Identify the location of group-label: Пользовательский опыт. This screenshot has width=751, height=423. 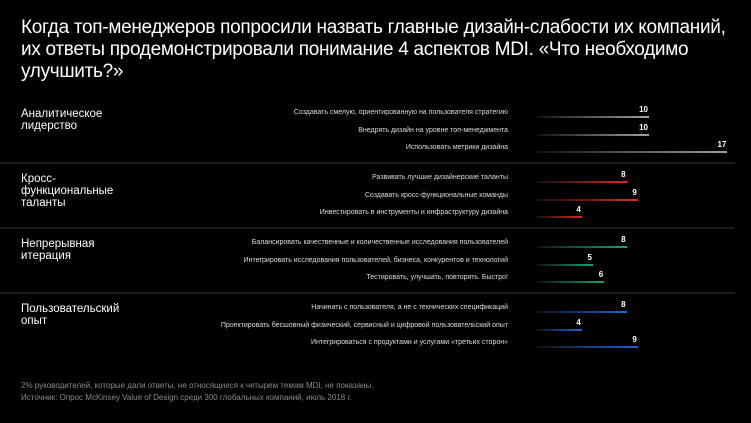
(70, 315).